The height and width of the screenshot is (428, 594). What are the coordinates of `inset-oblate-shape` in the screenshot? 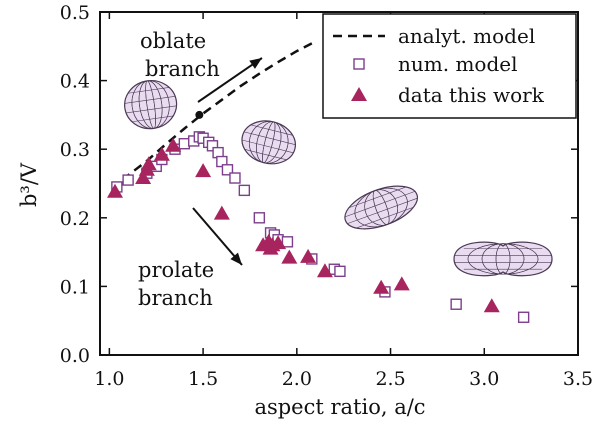 It's located at (151, 104).